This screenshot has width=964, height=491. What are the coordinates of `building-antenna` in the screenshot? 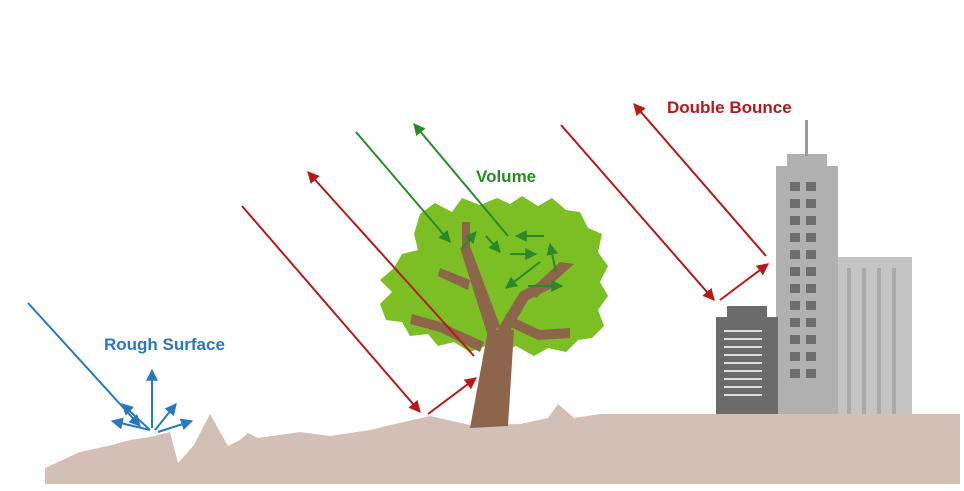 It's located at (806, 138).